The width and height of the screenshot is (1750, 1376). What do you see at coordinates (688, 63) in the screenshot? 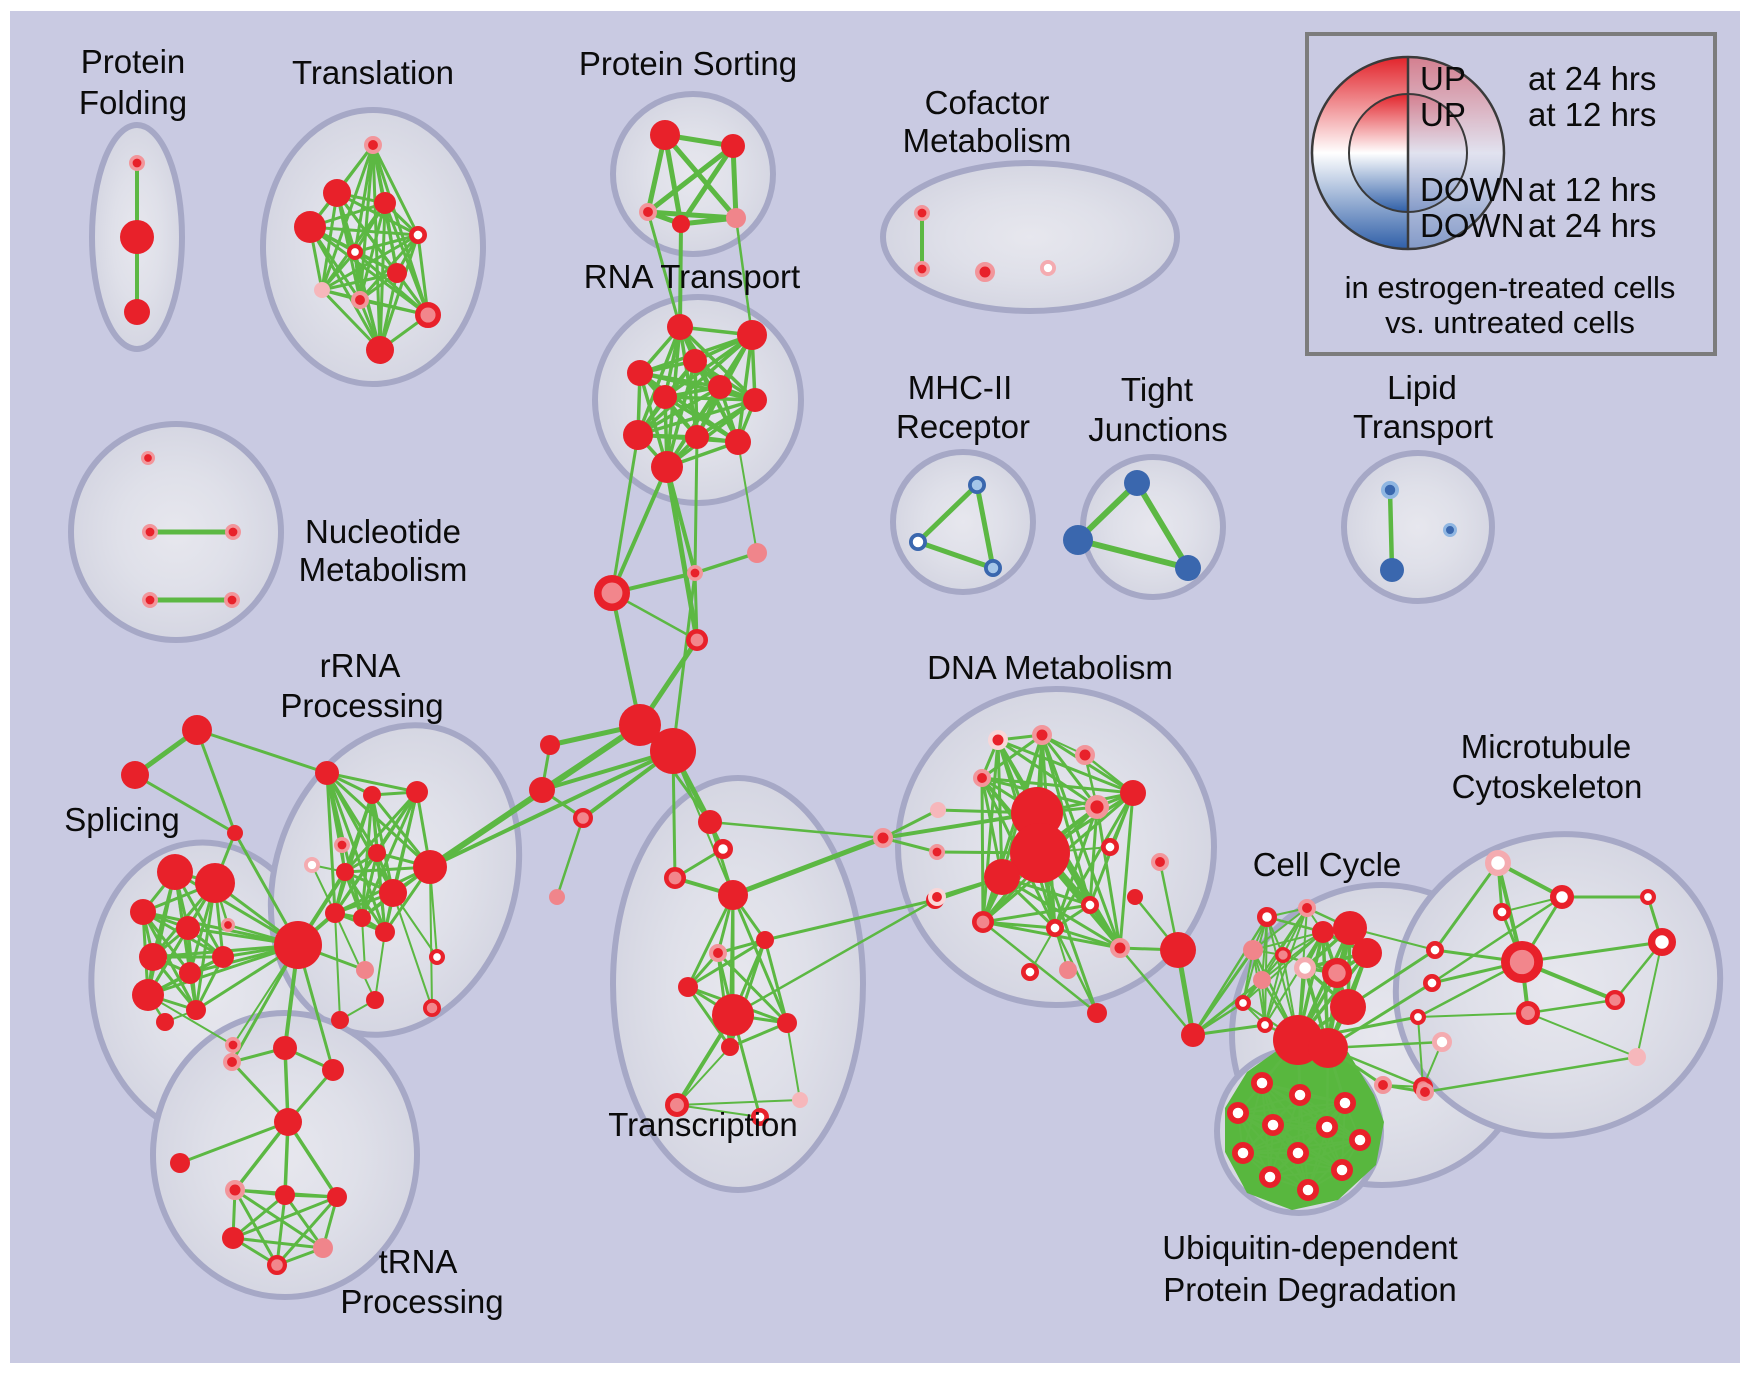
I see `cluster-label-protein-sorting: Protein Sorting` at bounding box center [688, 63].